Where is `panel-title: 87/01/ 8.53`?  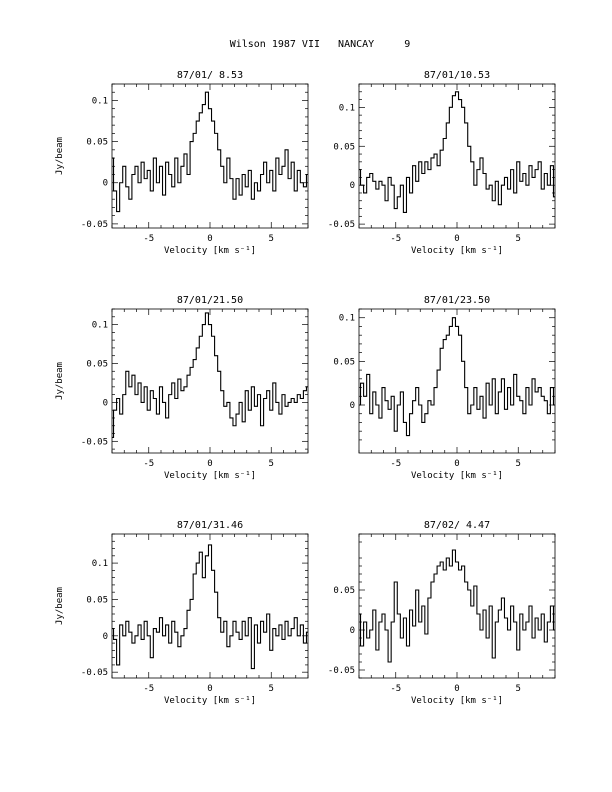 panel-title: 87/01/ 8.53 is located at coordinates (210, 75).